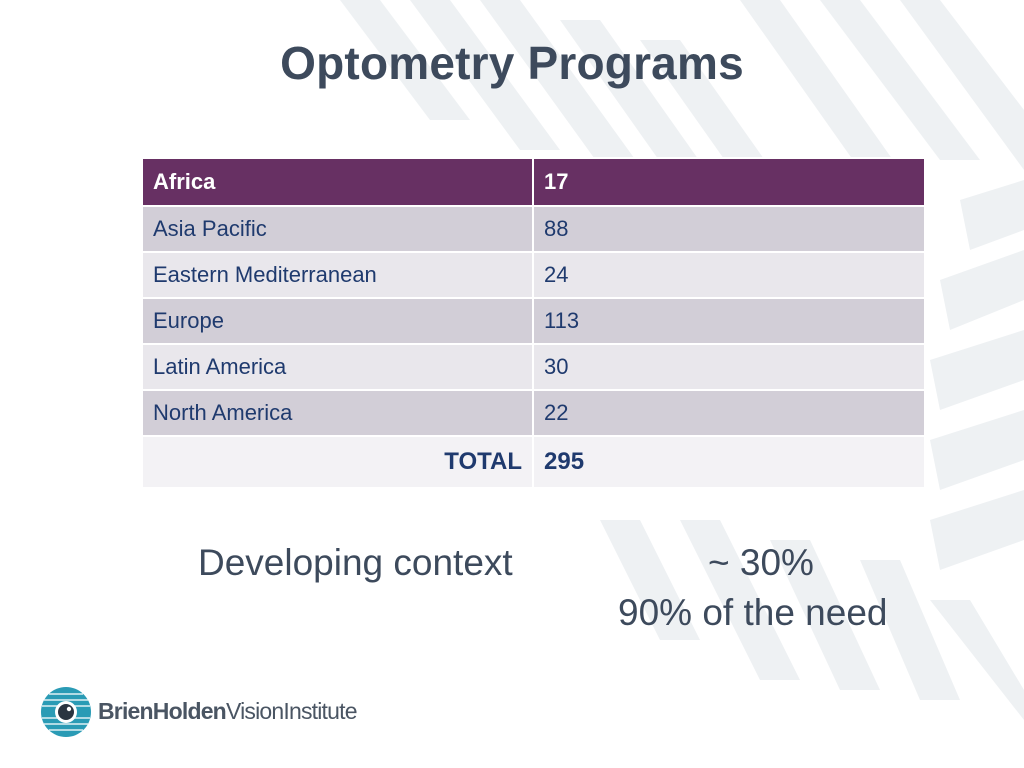  I want to click on table-row: Europe 113, so click(533, 321).